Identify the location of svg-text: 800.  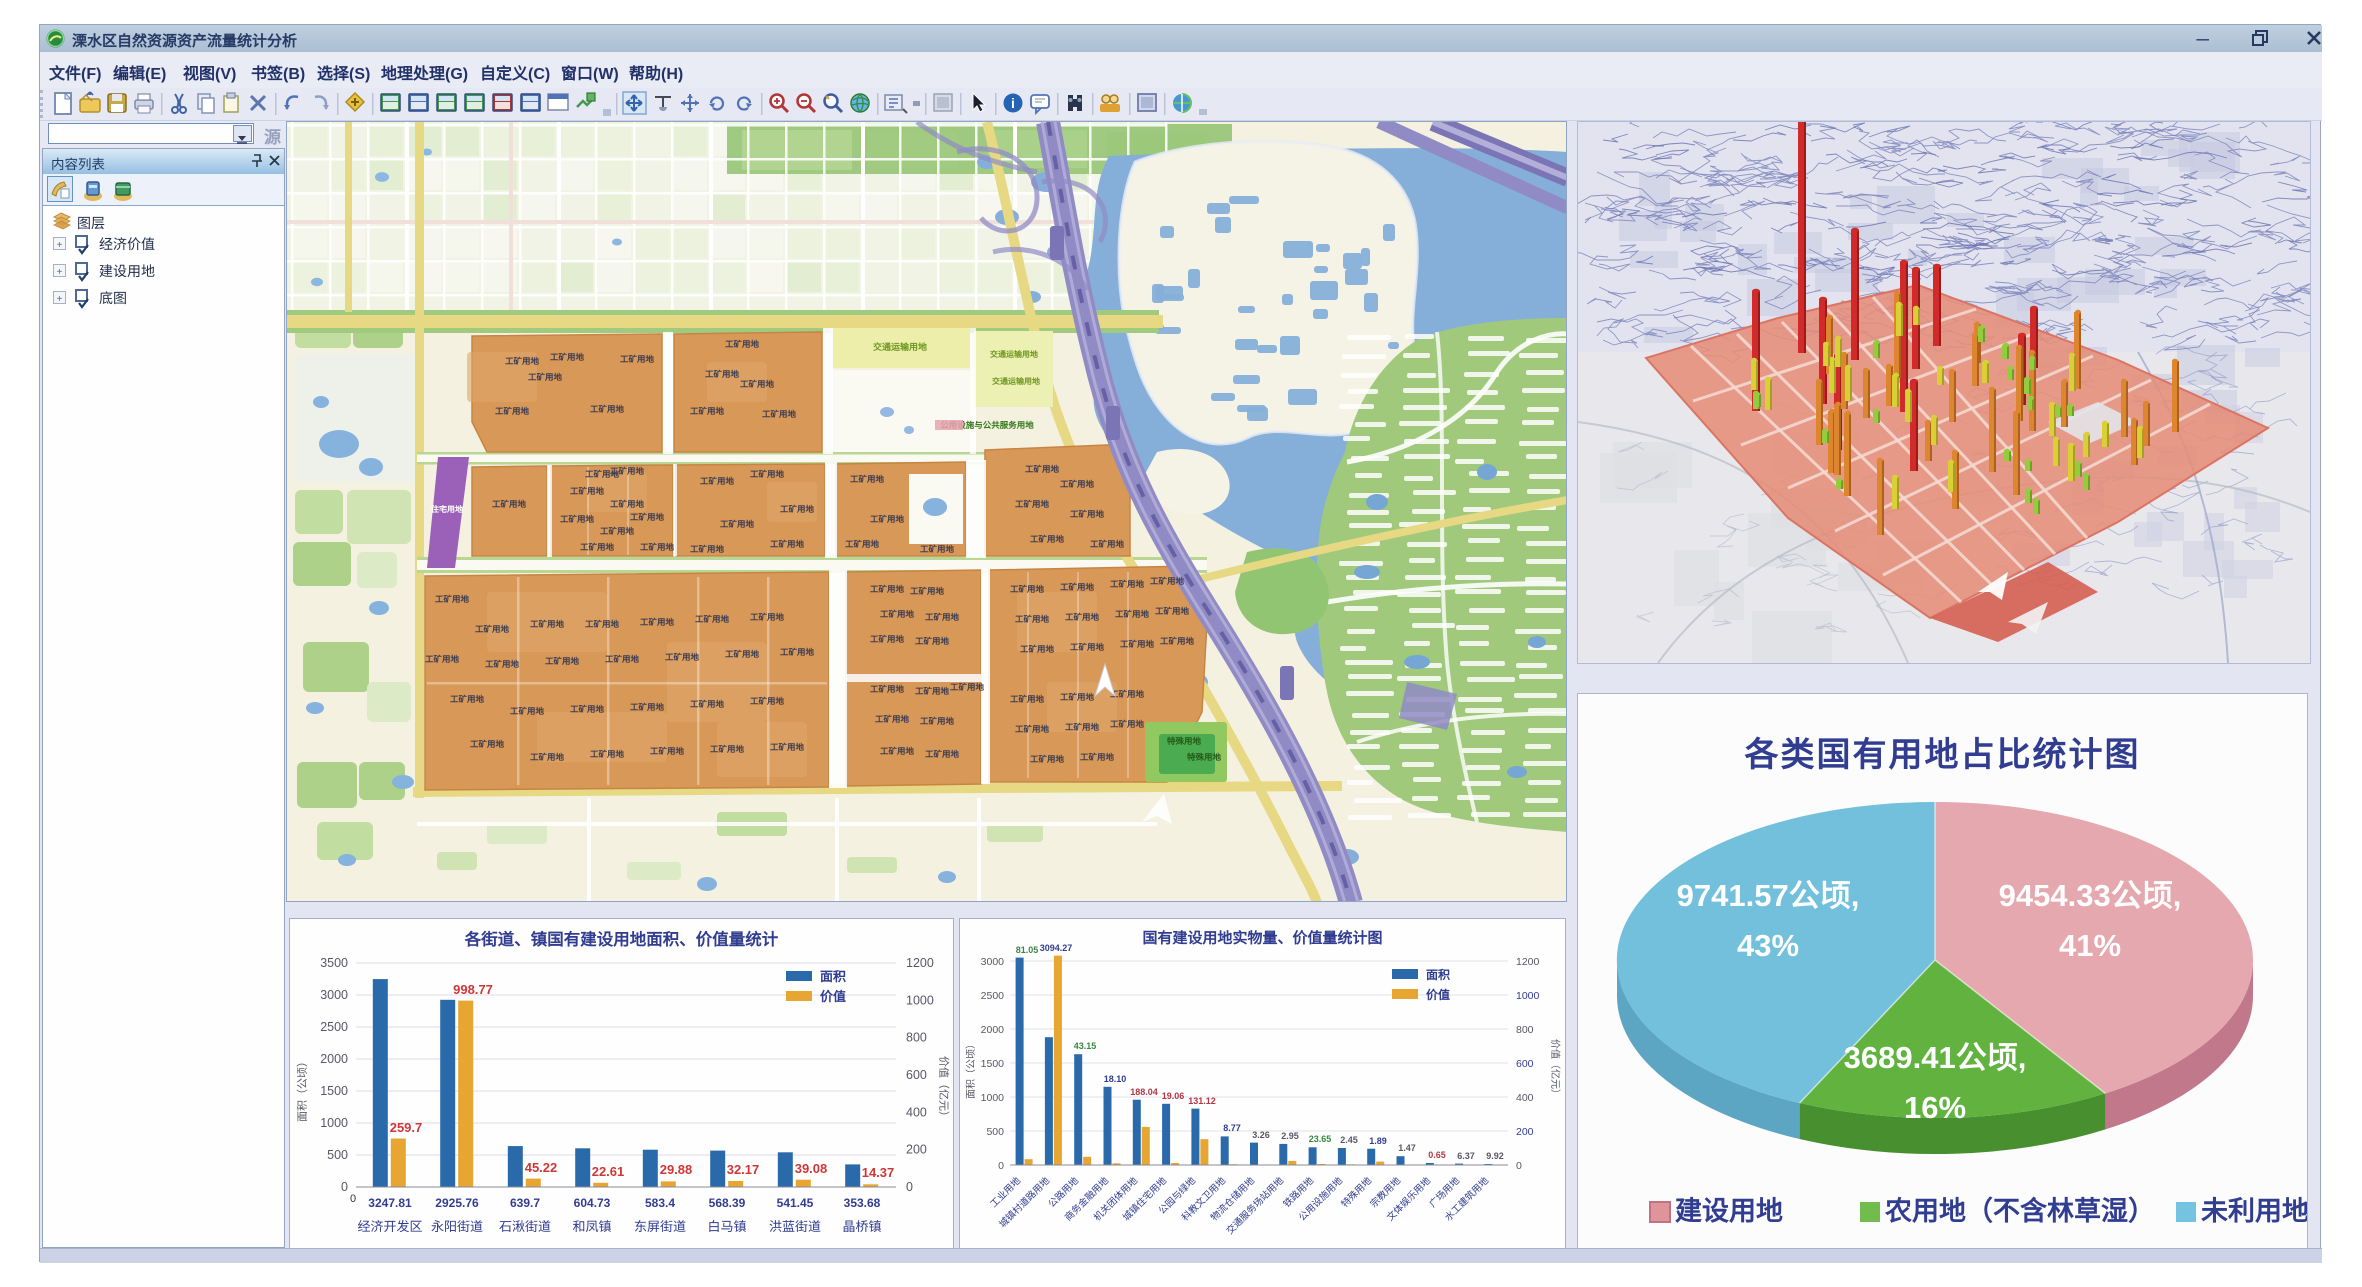
(1525, 1029).